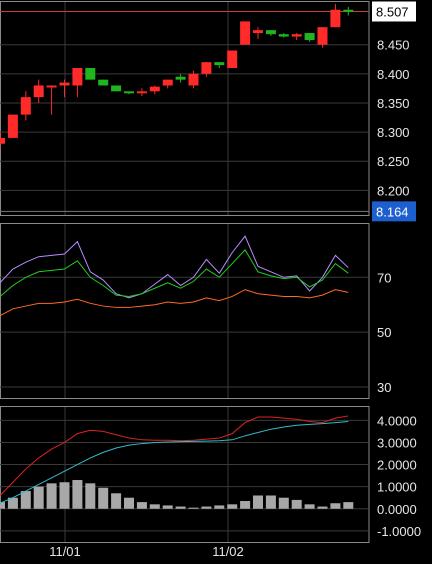 The height and width of the screenshot is (564, 432). What do you see at coordinates (393, 132) in the screenshot?
I see `y-tick-label: 8.300` at bounding box center [393, 132].